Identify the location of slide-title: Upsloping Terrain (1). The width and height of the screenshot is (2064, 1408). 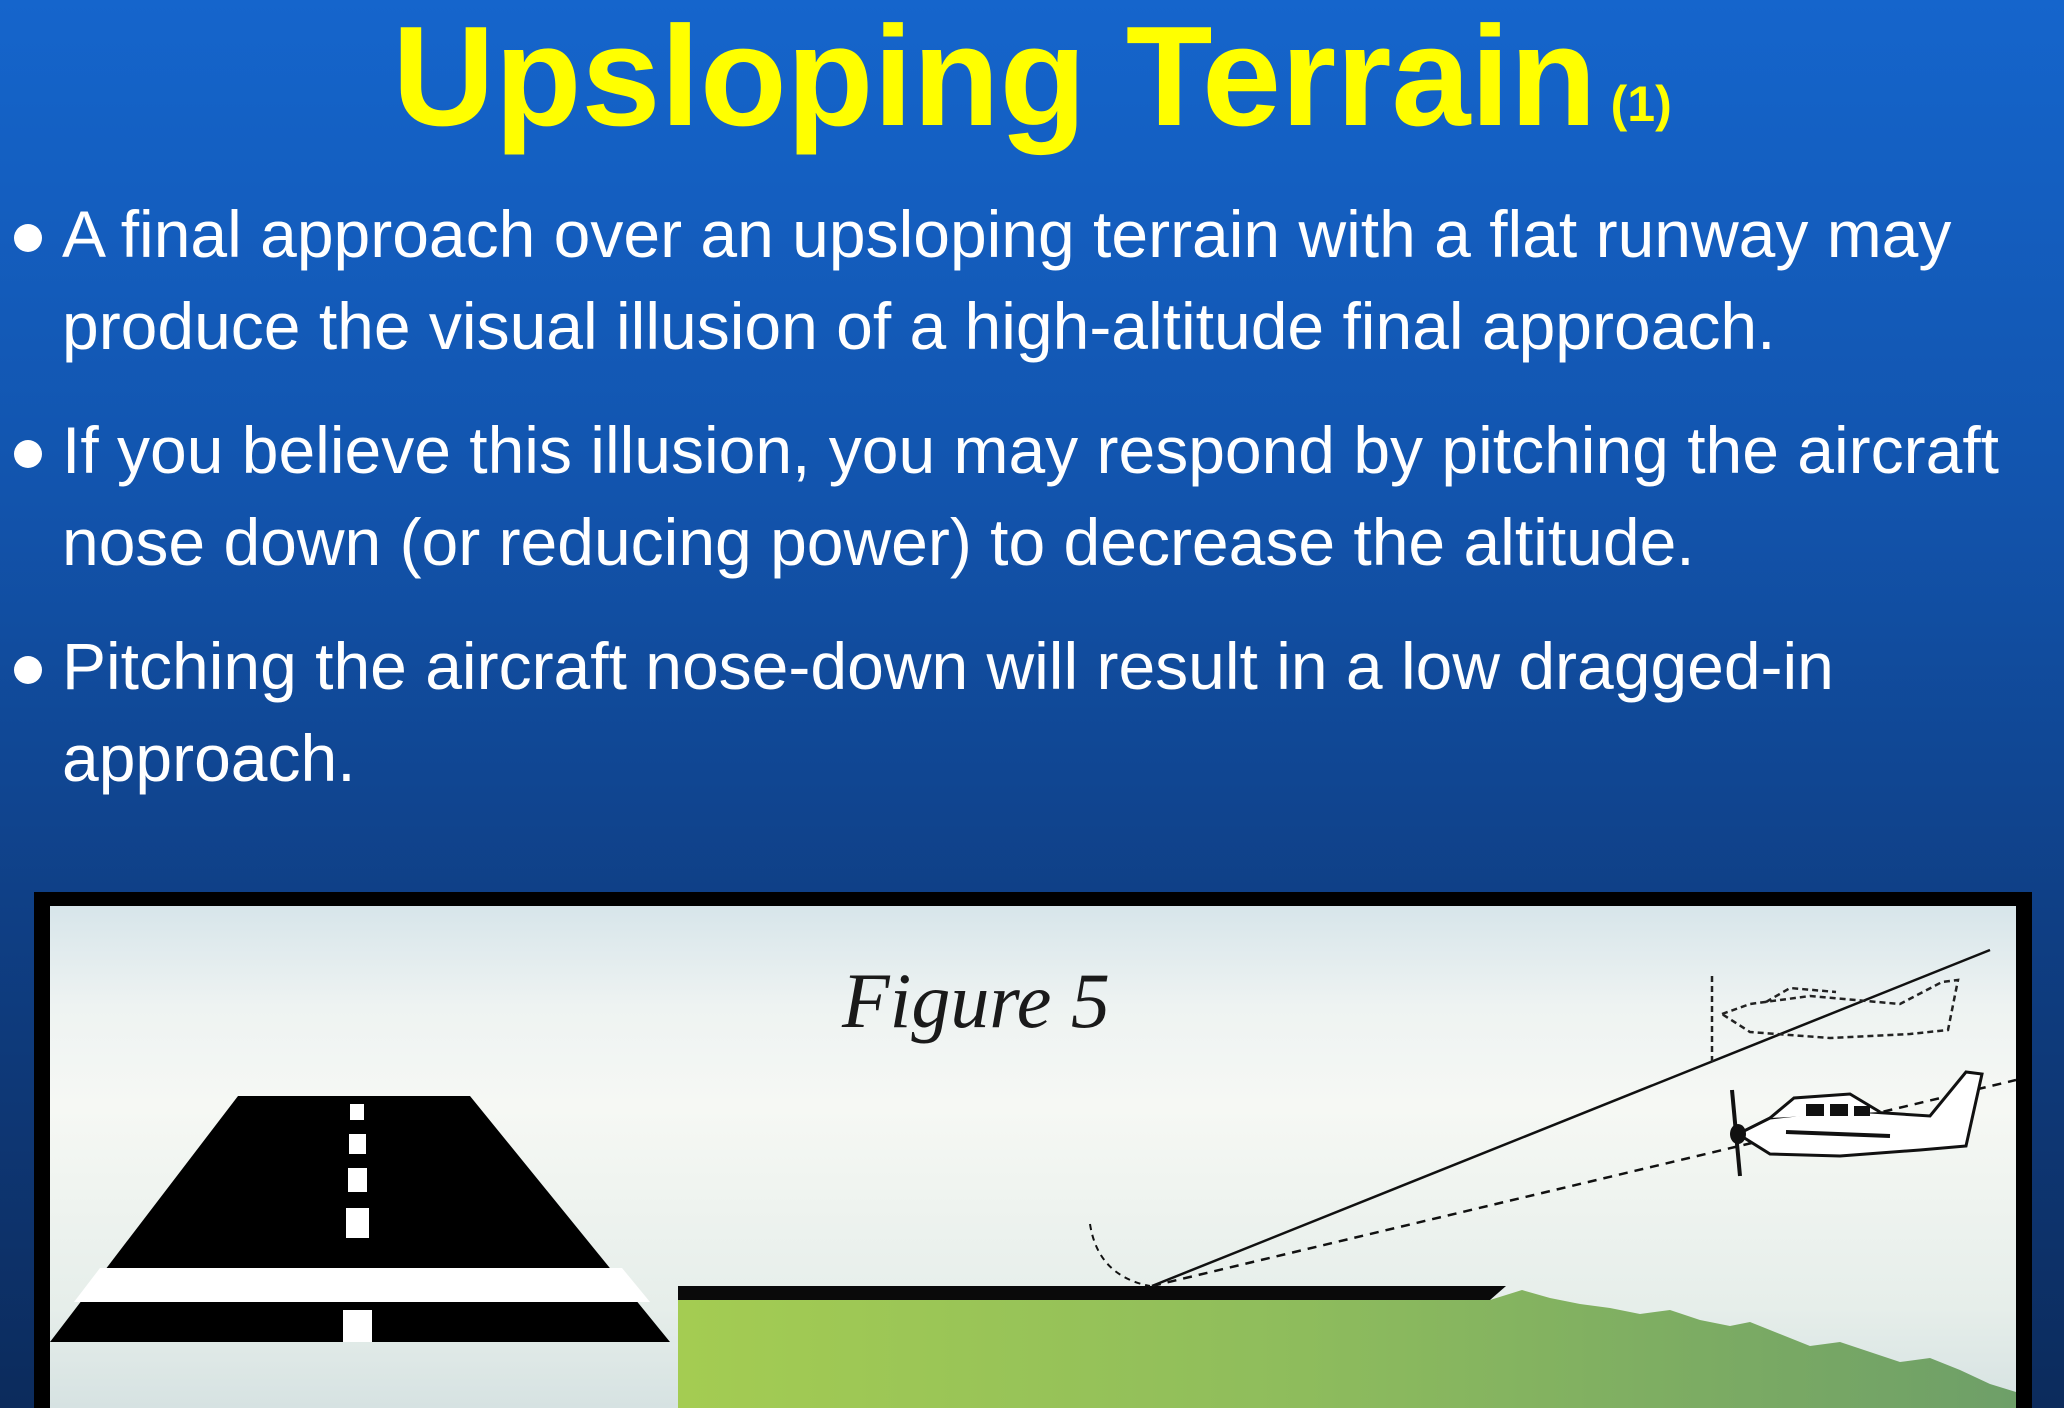
(1032, 90).